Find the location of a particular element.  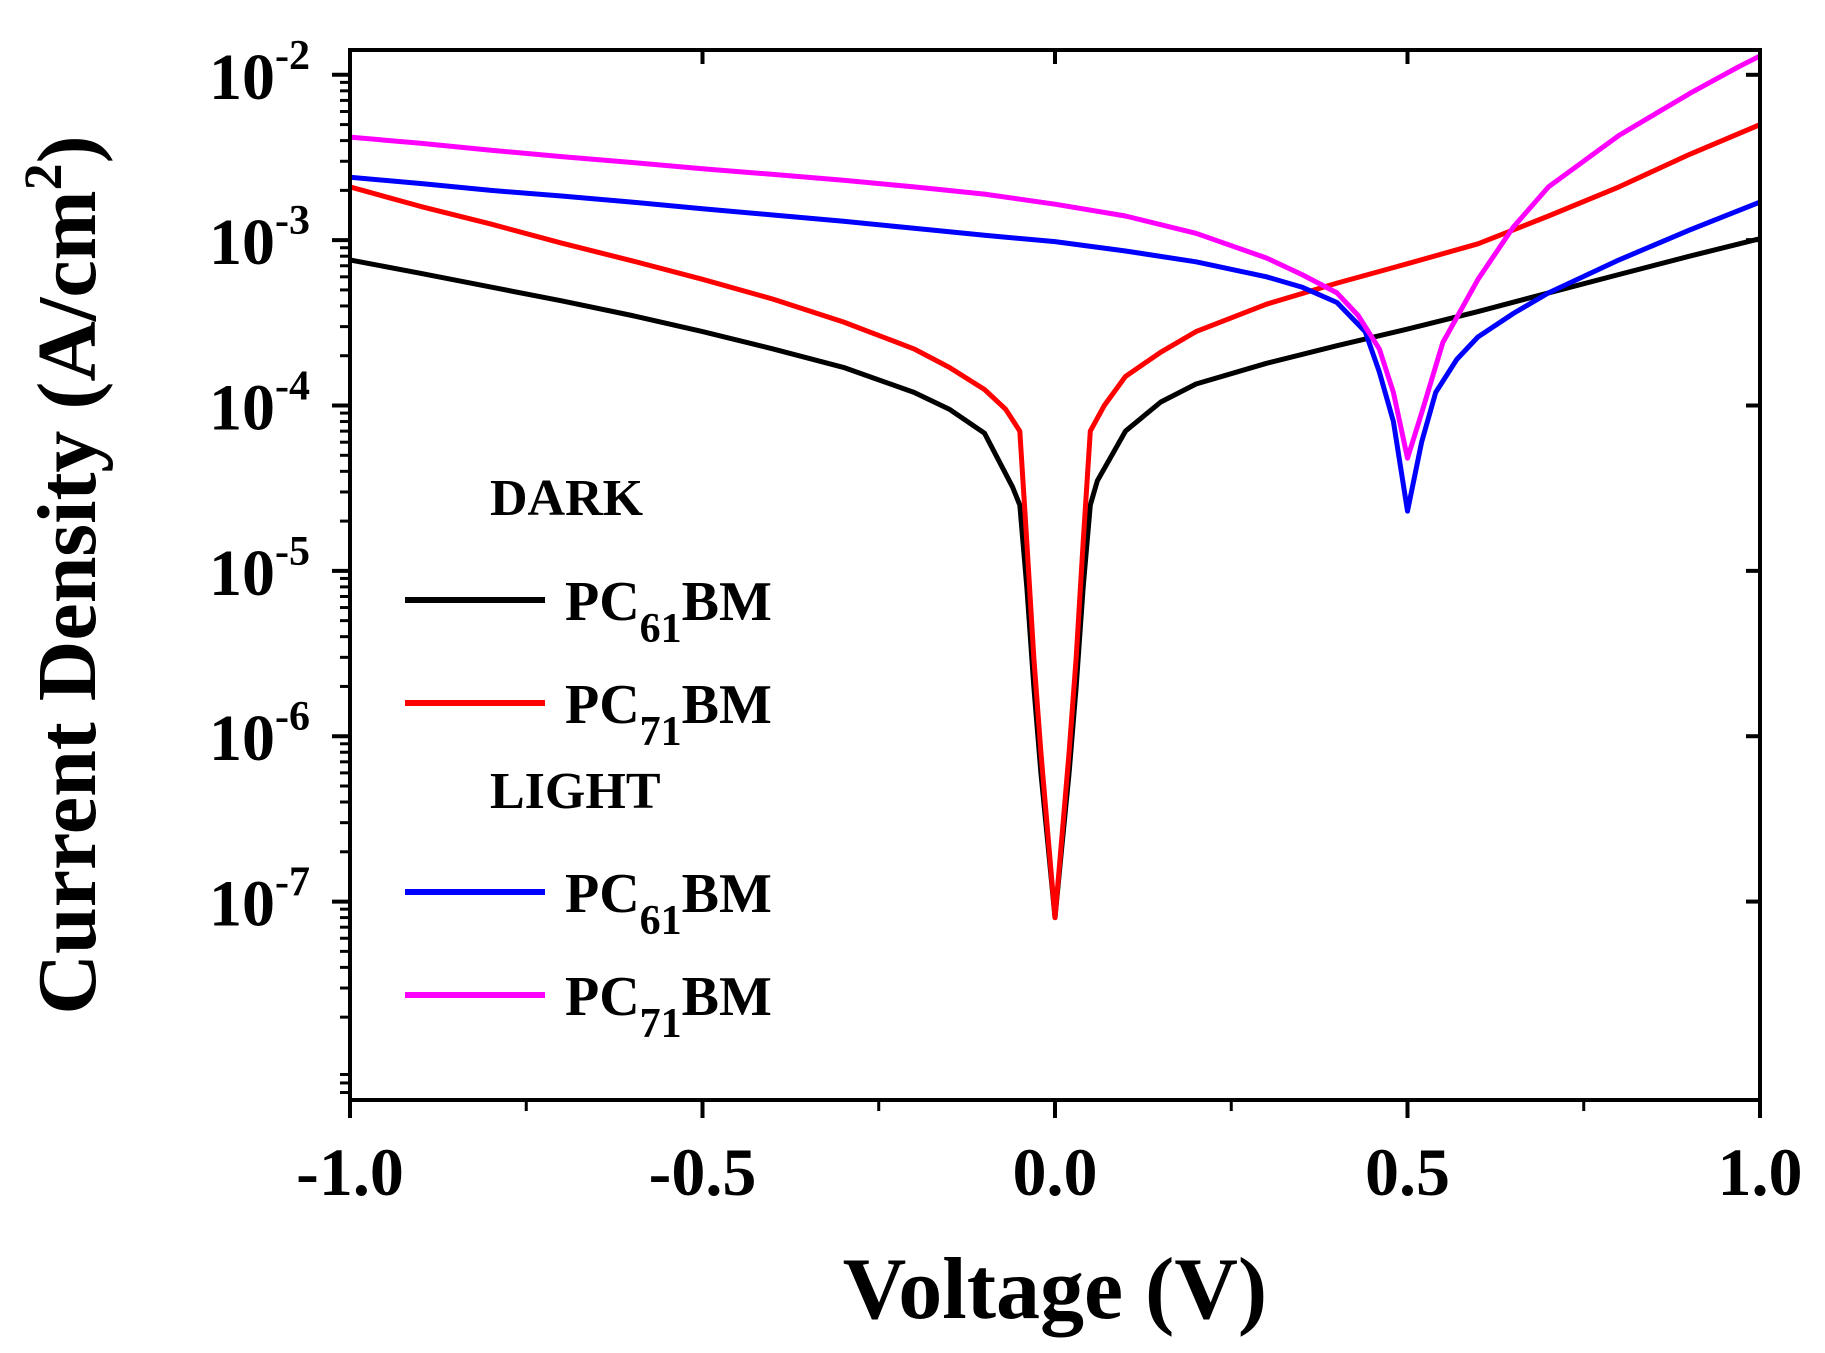

y-tick-label: 10⁻⁶ is located at coordinates (259, 734).